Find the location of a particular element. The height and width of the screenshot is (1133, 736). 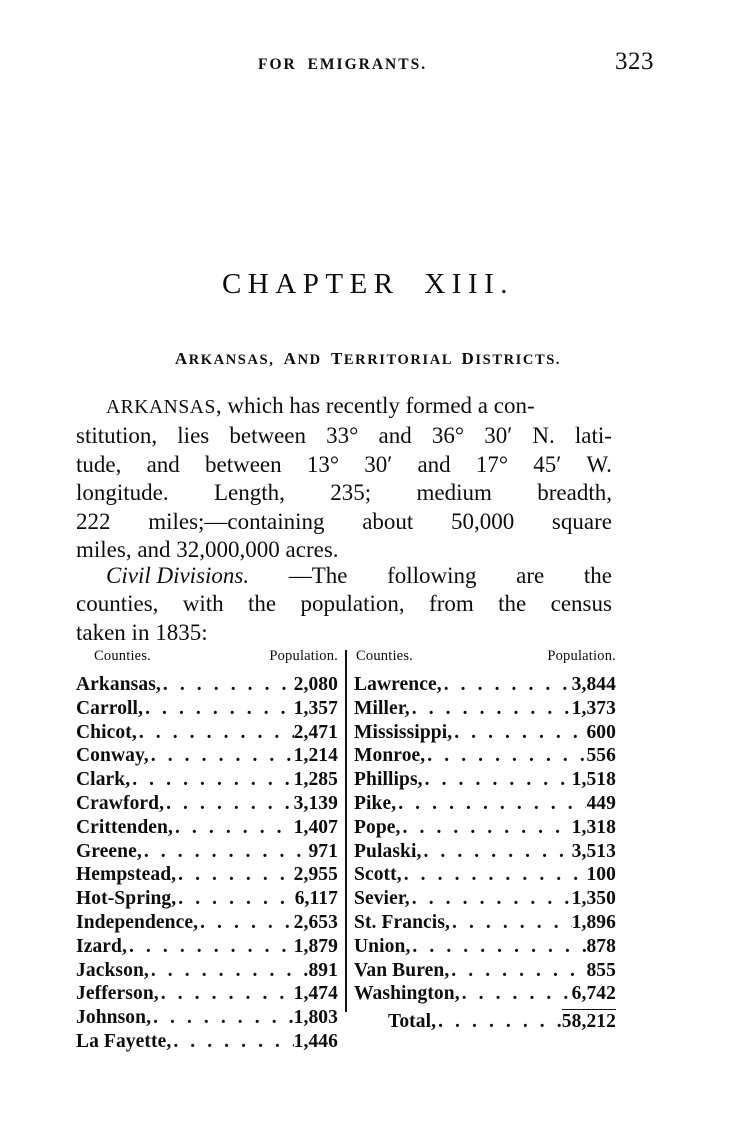

county-name: Carroll, is located at coordinates (110, 708).